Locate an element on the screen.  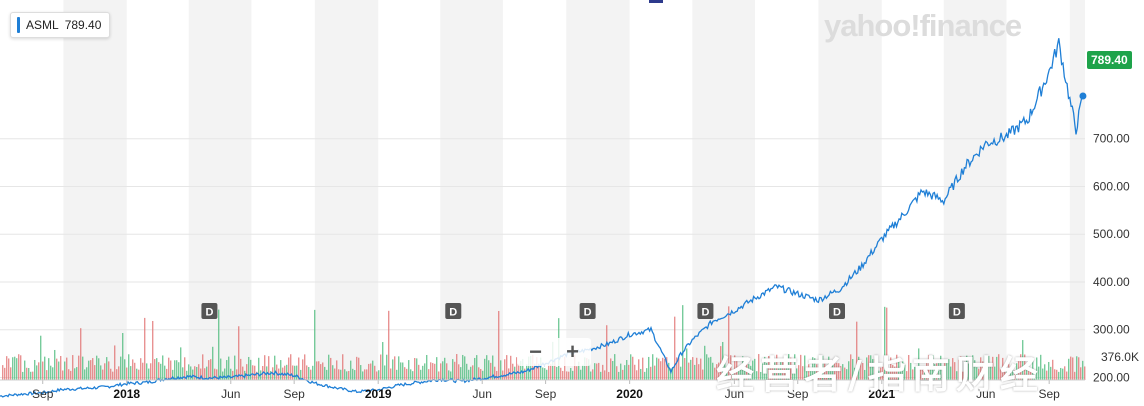
top-range-marker is located at coordinates (656, 1).